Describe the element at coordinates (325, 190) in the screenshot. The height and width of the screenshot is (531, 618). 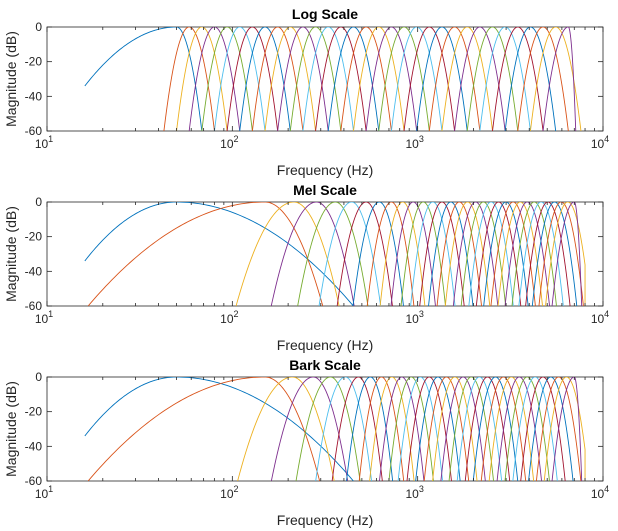
I see `chart-title: Mel Scale` at that location.